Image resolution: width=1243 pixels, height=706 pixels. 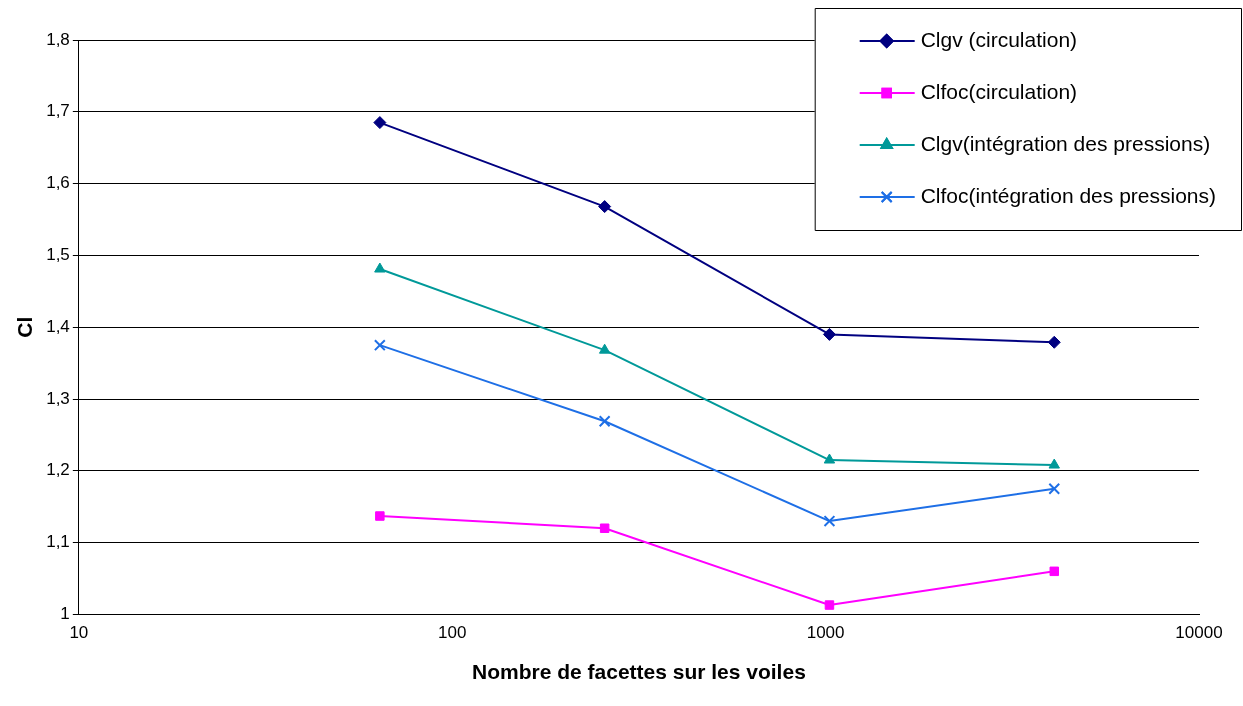 What do you see at coordinates (58, 255) in the screenshot?
I see `y-tick-label: 1,5` at bounding box center [58, 255].